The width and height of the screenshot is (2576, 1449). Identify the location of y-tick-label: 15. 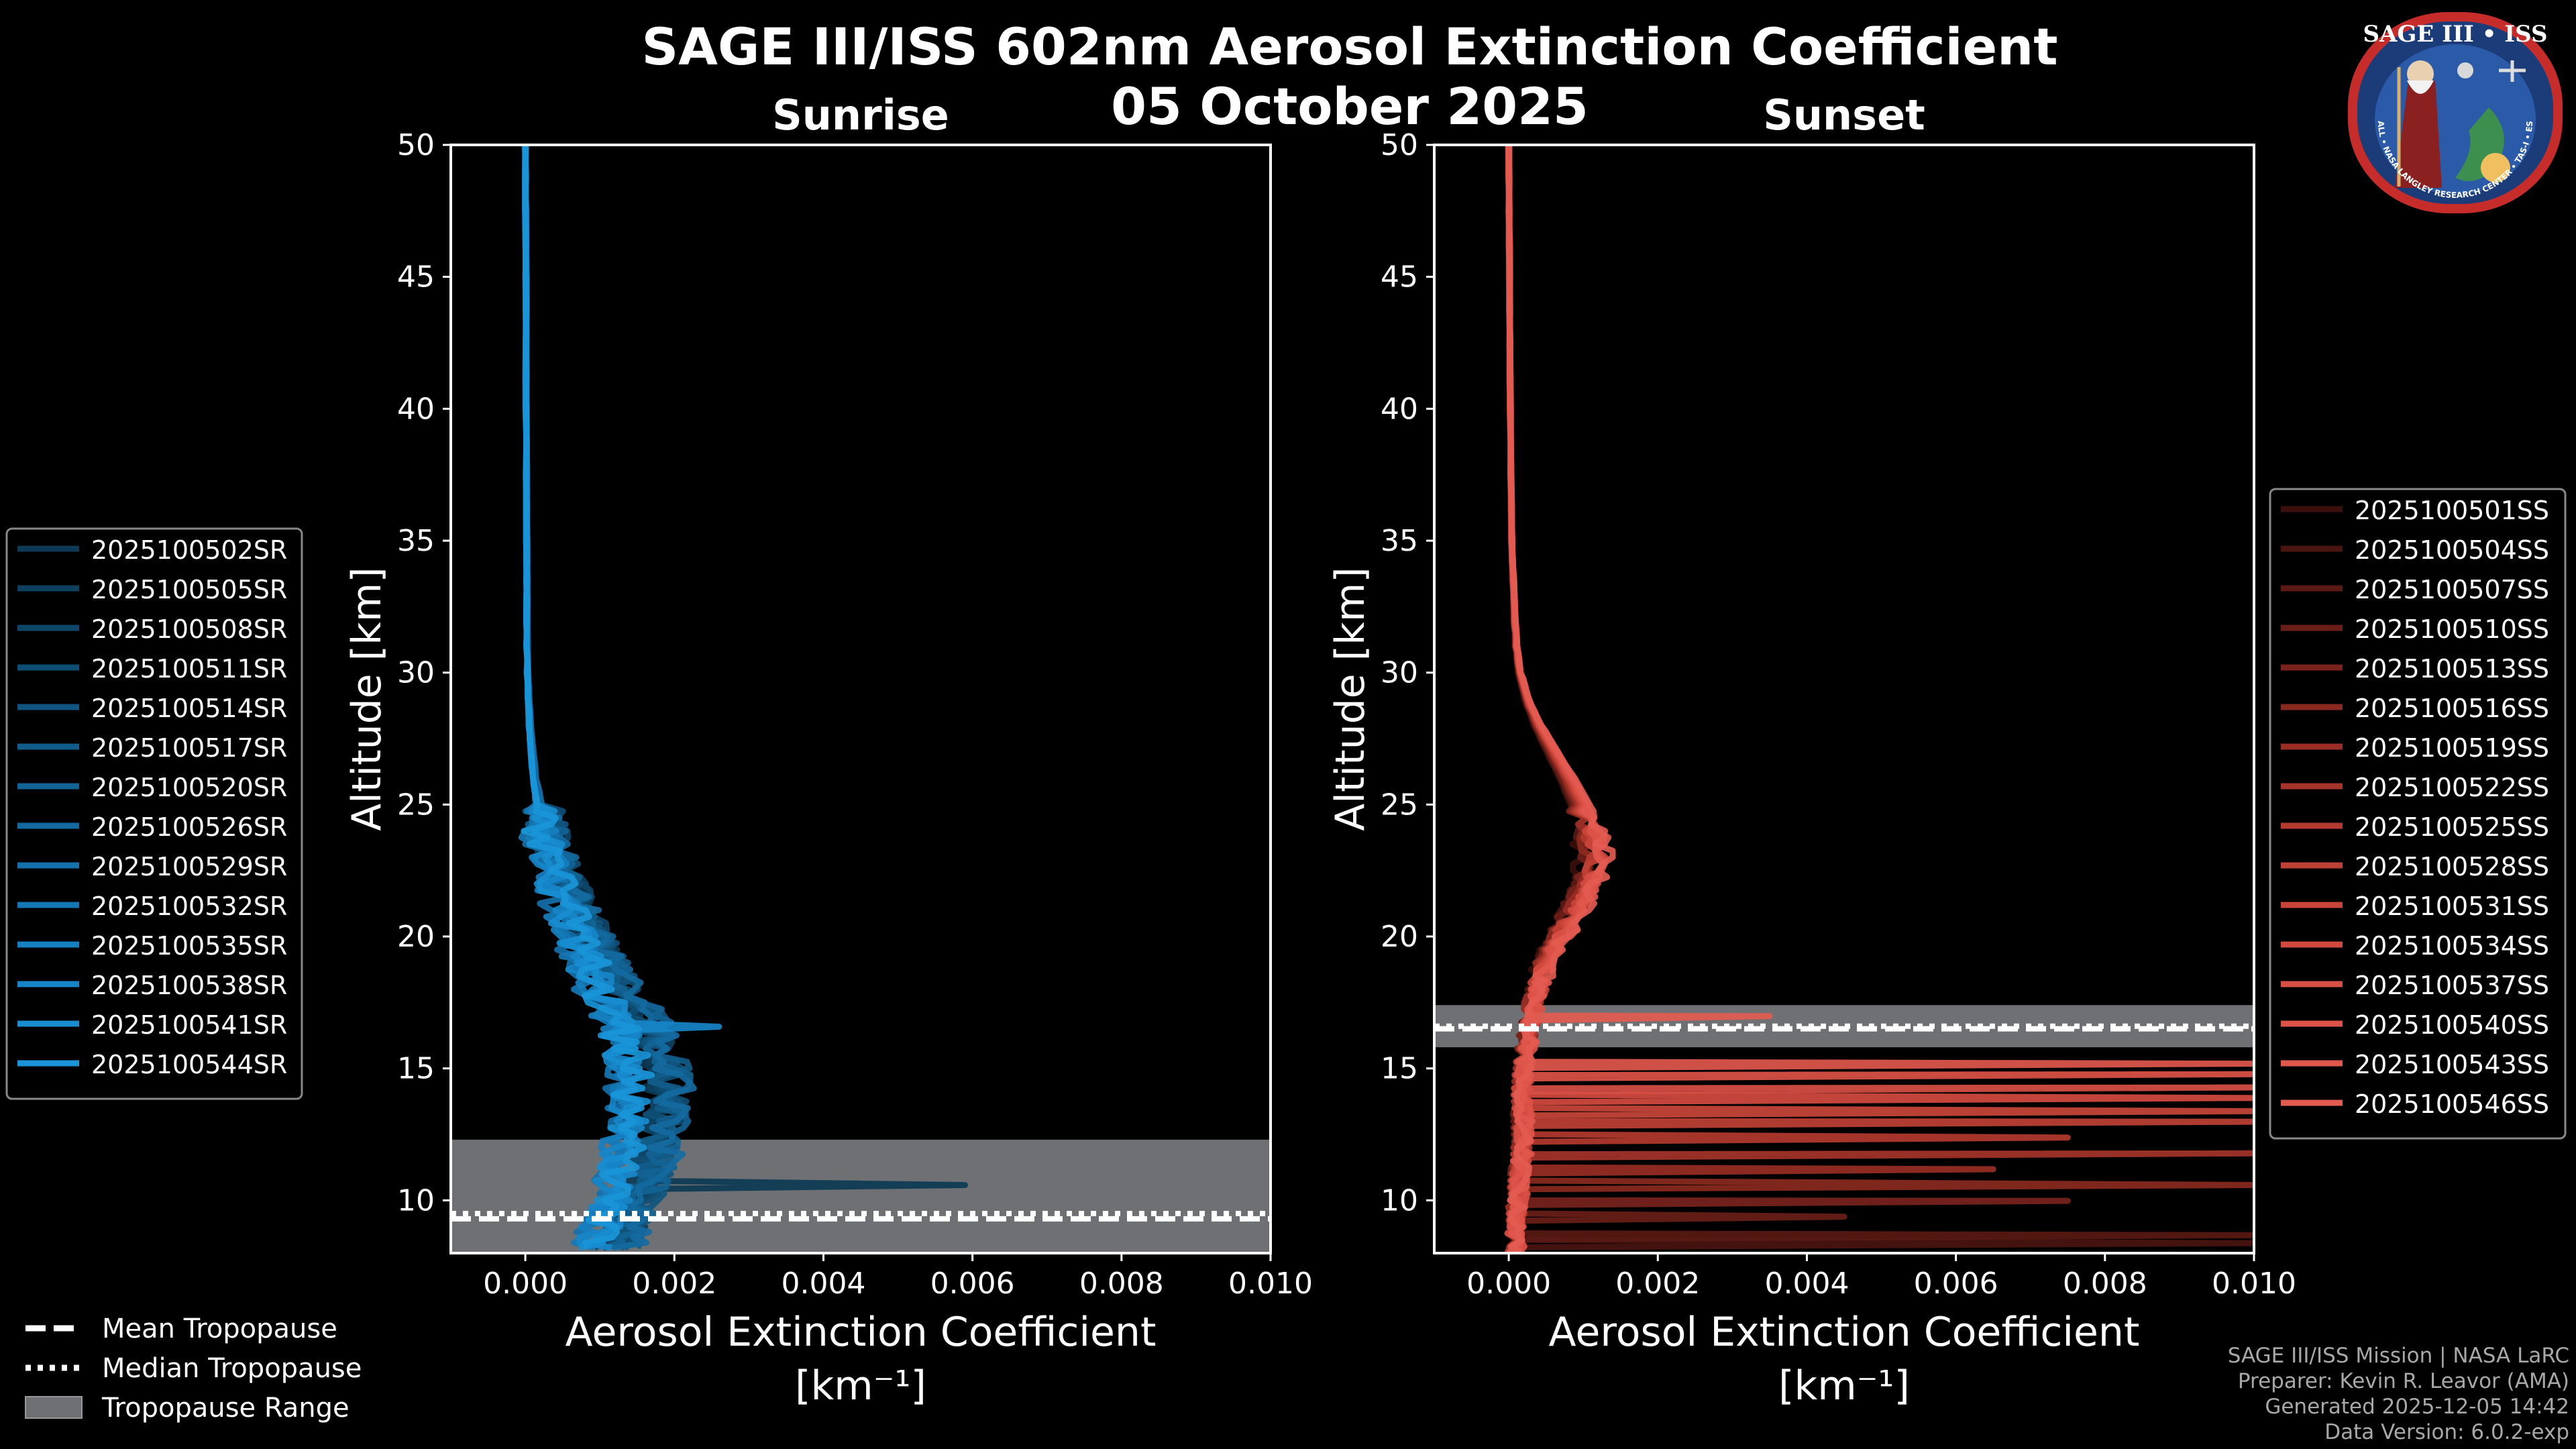
(1399, 1069).